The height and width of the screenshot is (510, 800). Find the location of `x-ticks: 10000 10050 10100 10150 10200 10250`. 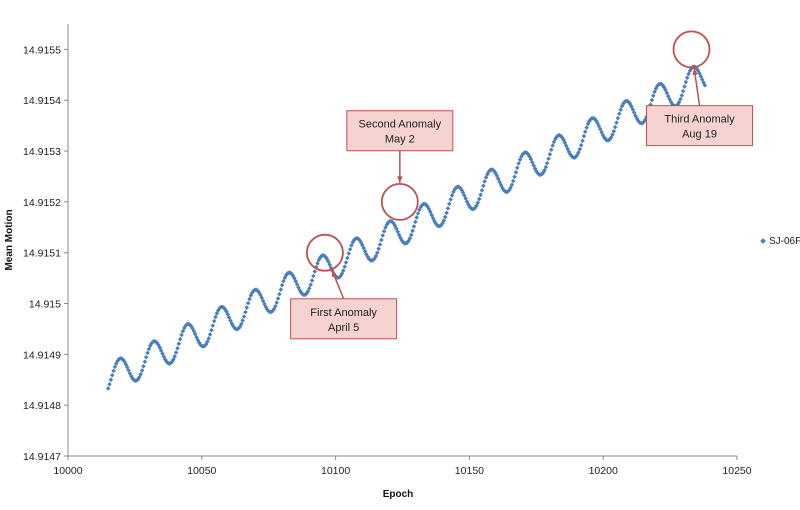

x-ticks: 10000 10050 10100 10150 10200 10250 is located at coordinates (402, 466).